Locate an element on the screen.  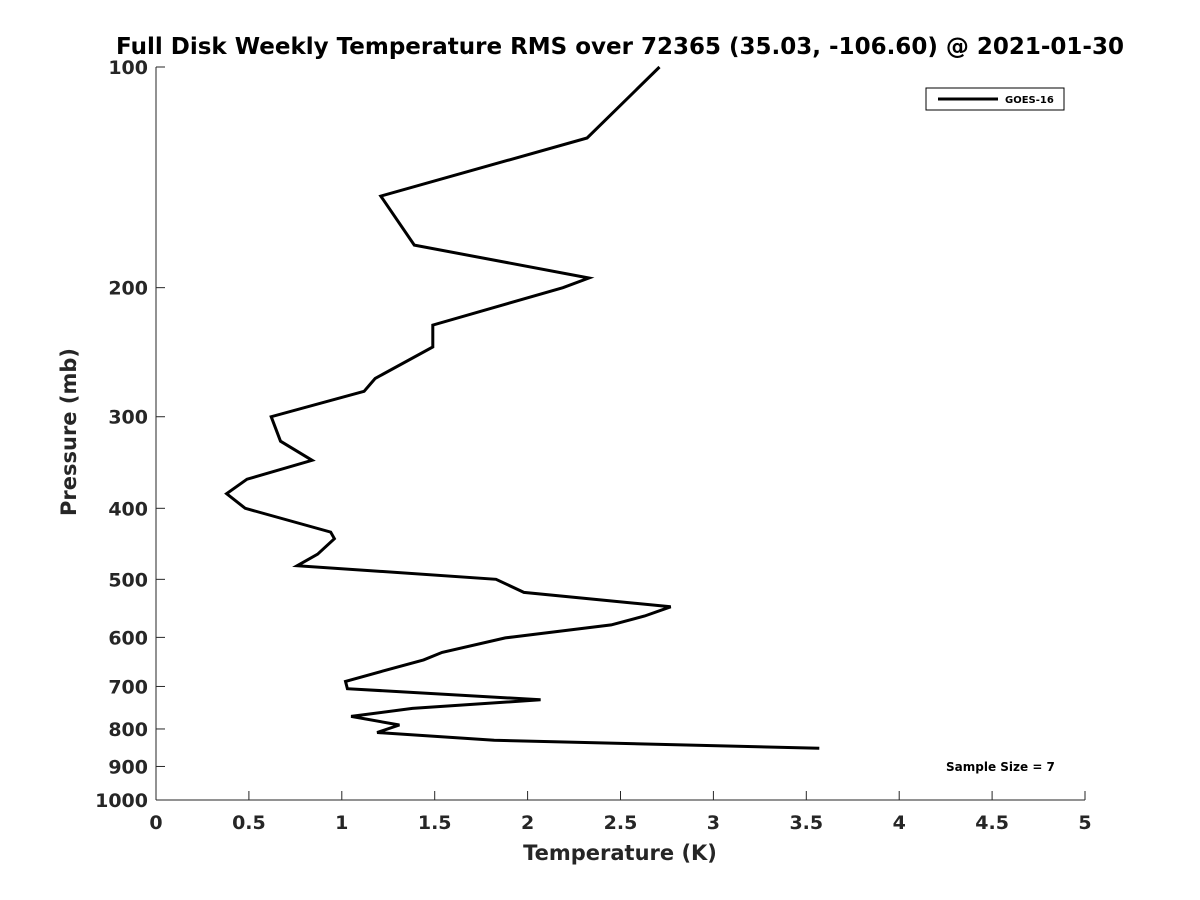
y-tick-label: 800 is located at coordinates (128, 730).